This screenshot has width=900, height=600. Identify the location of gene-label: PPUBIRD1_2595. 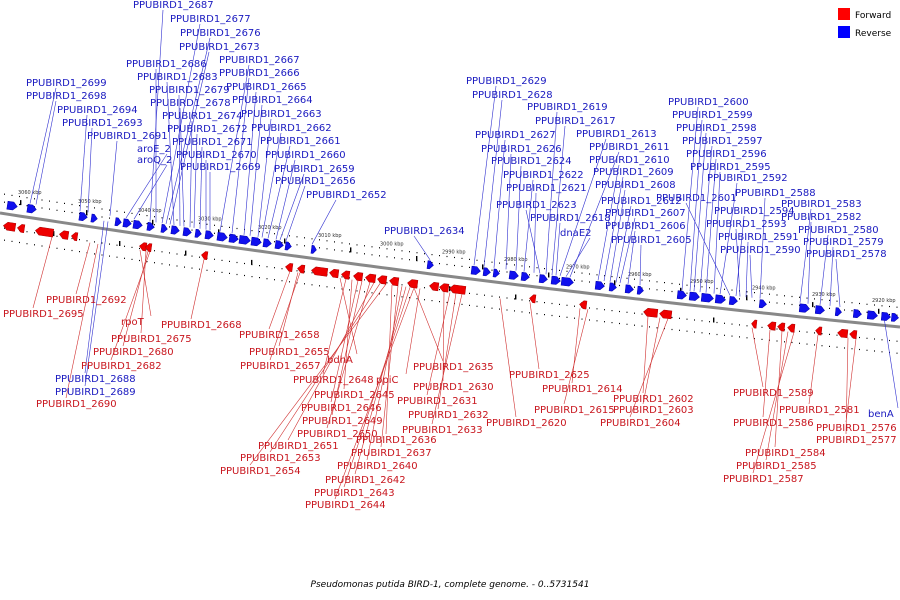
(730, 167).